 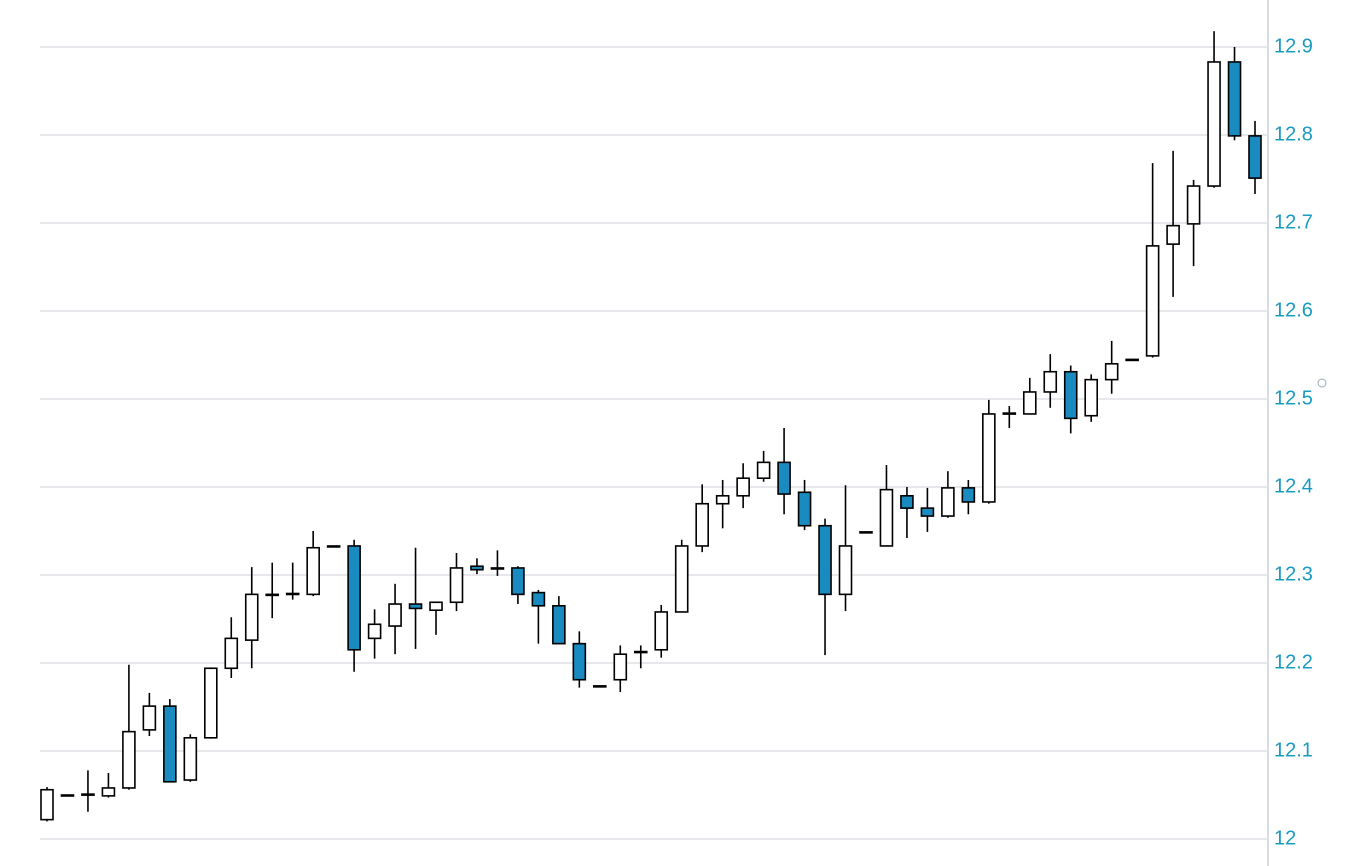 What do you see at coordinates (1293, 46) in the screenshot?
I see `y-tick-label: 12.9` at bounding box center [1293, 46].